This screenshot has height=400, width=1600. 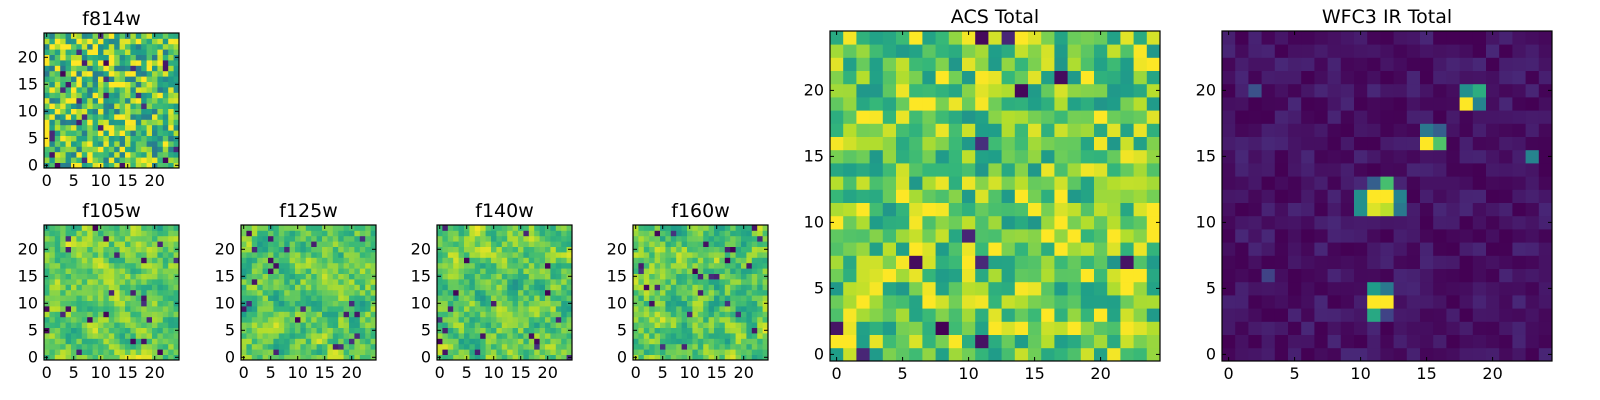 What do you see at coordinates (617, 248) in the screenshot?
I see `y-tick-label: 20` at bounding box center [617, 248].